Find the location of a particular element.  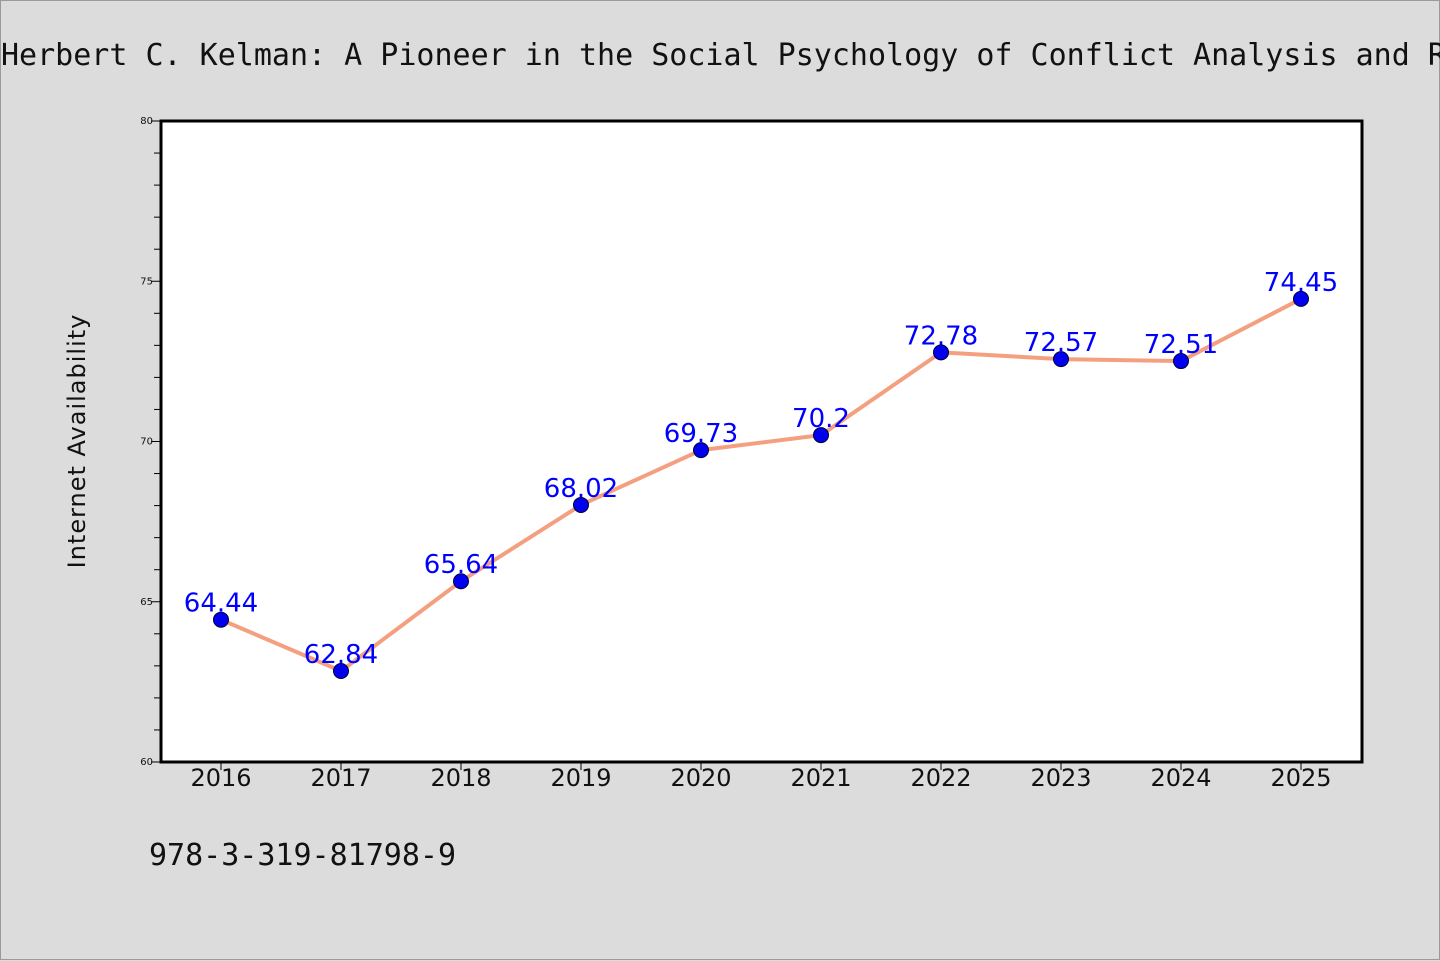

x-axis: 2016 2017 2018 2019 2020 2021 2022 2023 2024 2025 is located at coordinates (761, 777).